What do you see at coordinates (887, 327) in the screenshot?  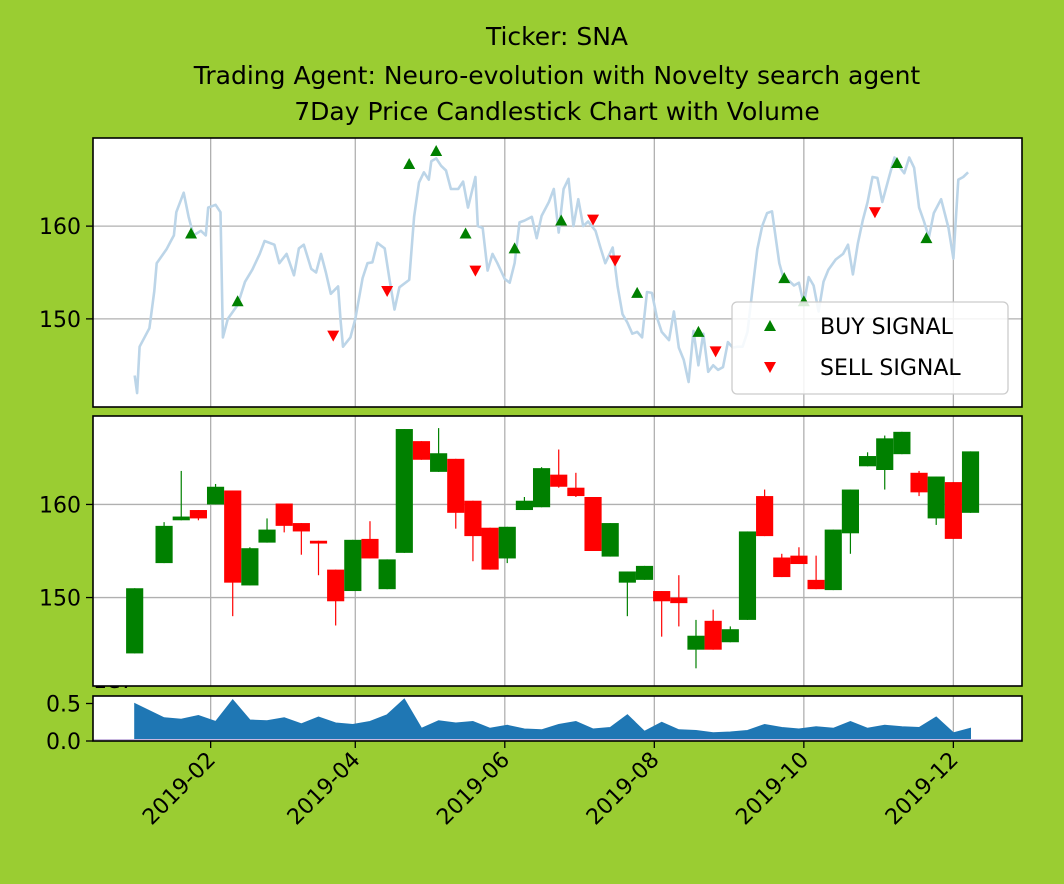 I see `legend-buy-label: BUY SIGNAL` at bounding box center [887, 327].